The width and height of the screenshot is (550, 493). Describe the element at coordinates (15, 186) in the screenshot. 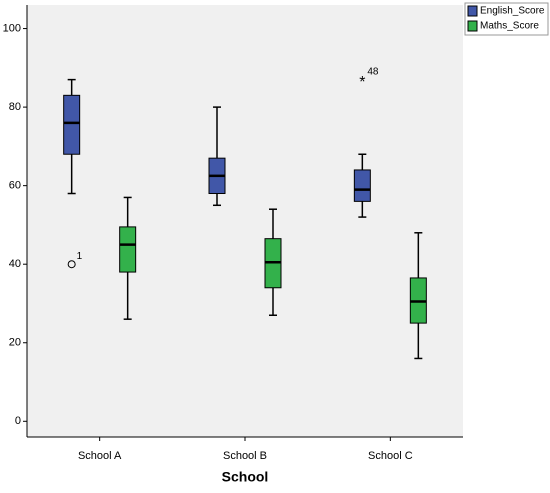

I see `y-tick-label: 60` at that location.